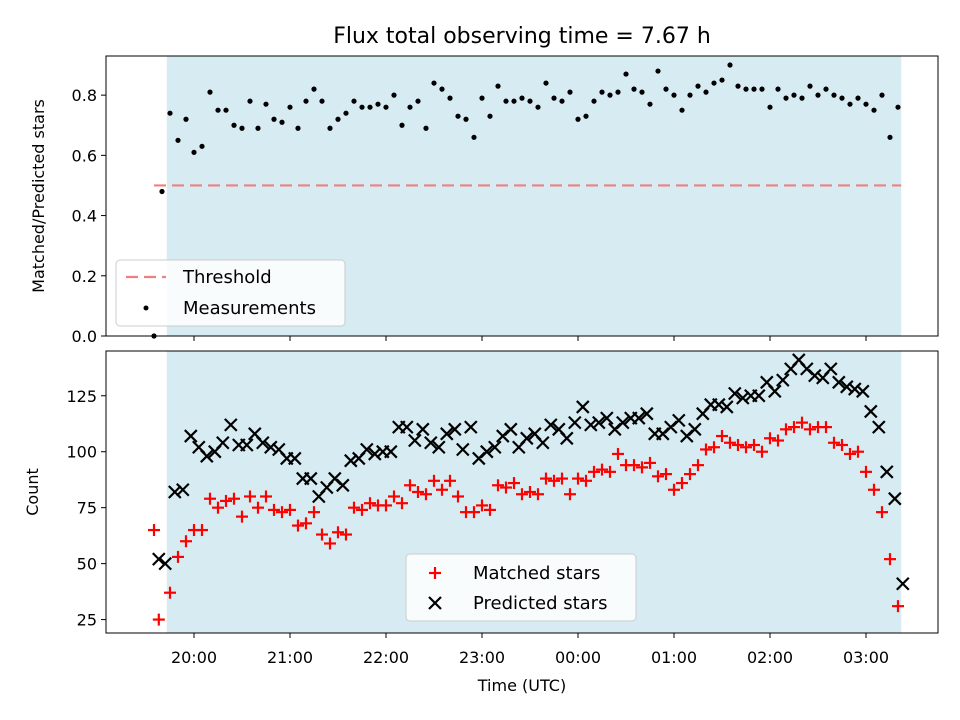  What do you see at coordinates (770, 657) in the screenshot?
I see `x-tick-label: 02:00` at bounding box center [770, 657].